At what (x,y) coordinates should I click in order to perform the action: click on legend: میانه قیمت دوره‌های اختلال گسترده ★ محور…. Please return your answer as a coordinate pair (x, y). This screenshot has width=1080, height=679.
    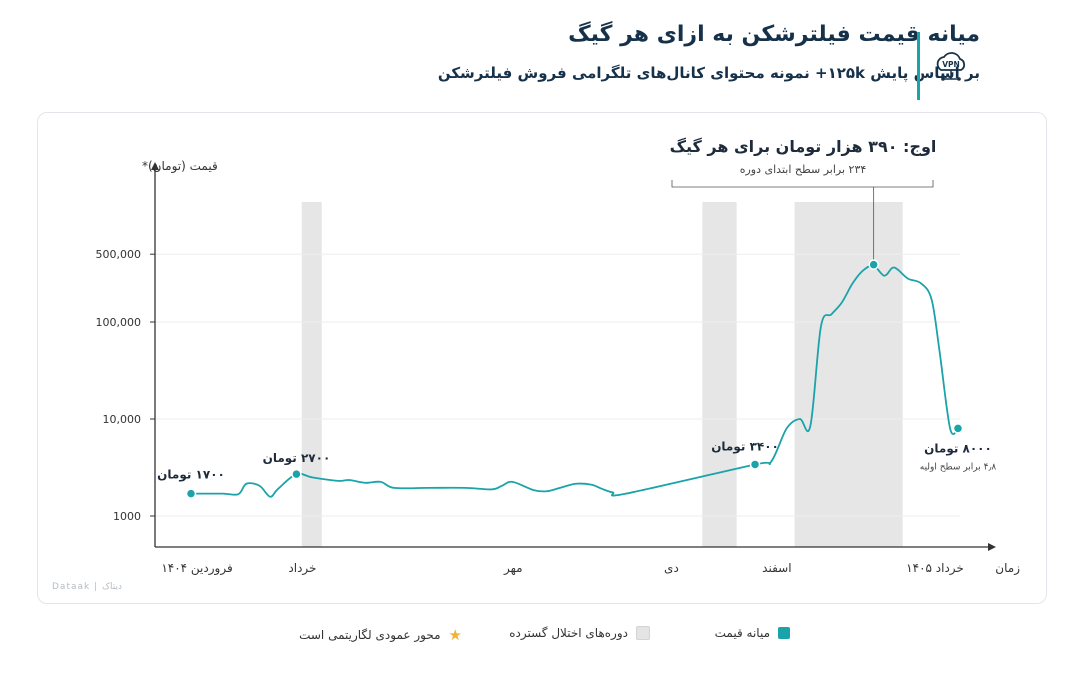
    Looking at the image, I should click on (540, 641).